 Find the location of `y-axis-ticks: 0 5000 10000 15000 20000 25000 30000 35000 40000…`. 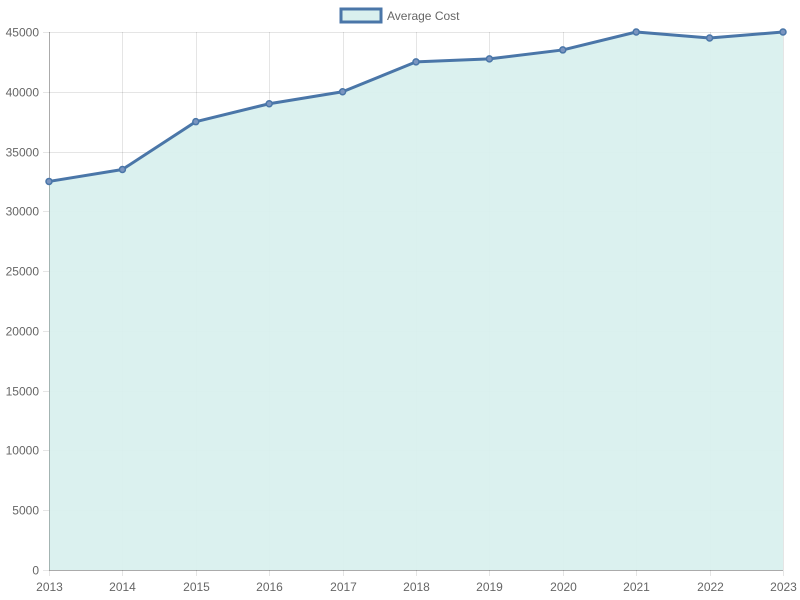

y-axis-ticks: 0 5000 10000 15000 20000 25000 30000 35000 40000… is located at coordinates (23, 302).